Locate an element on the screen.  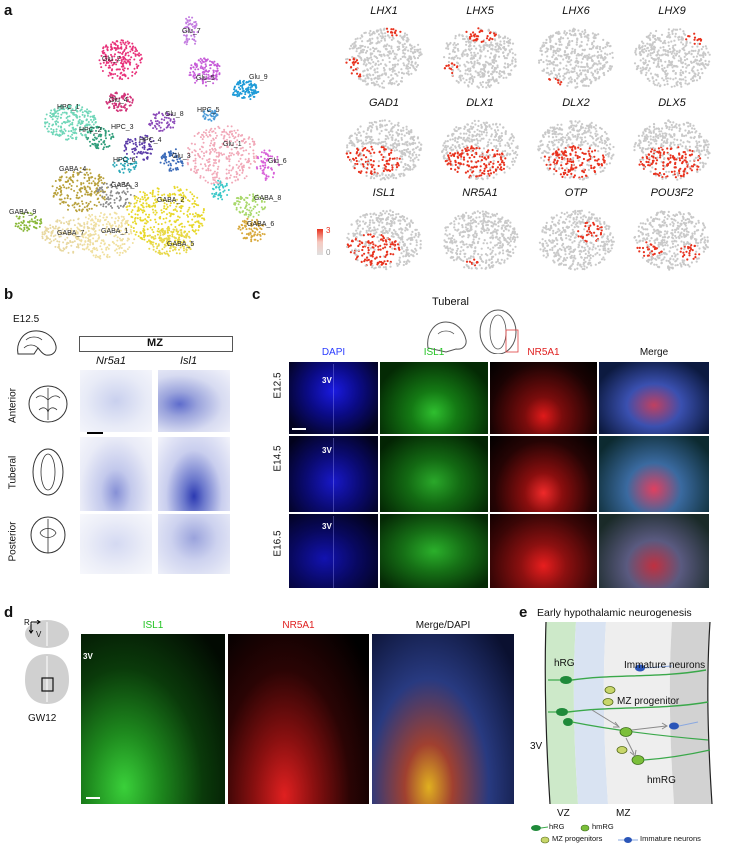
row-anterior: Anterior is located at coordinates (13, 406).